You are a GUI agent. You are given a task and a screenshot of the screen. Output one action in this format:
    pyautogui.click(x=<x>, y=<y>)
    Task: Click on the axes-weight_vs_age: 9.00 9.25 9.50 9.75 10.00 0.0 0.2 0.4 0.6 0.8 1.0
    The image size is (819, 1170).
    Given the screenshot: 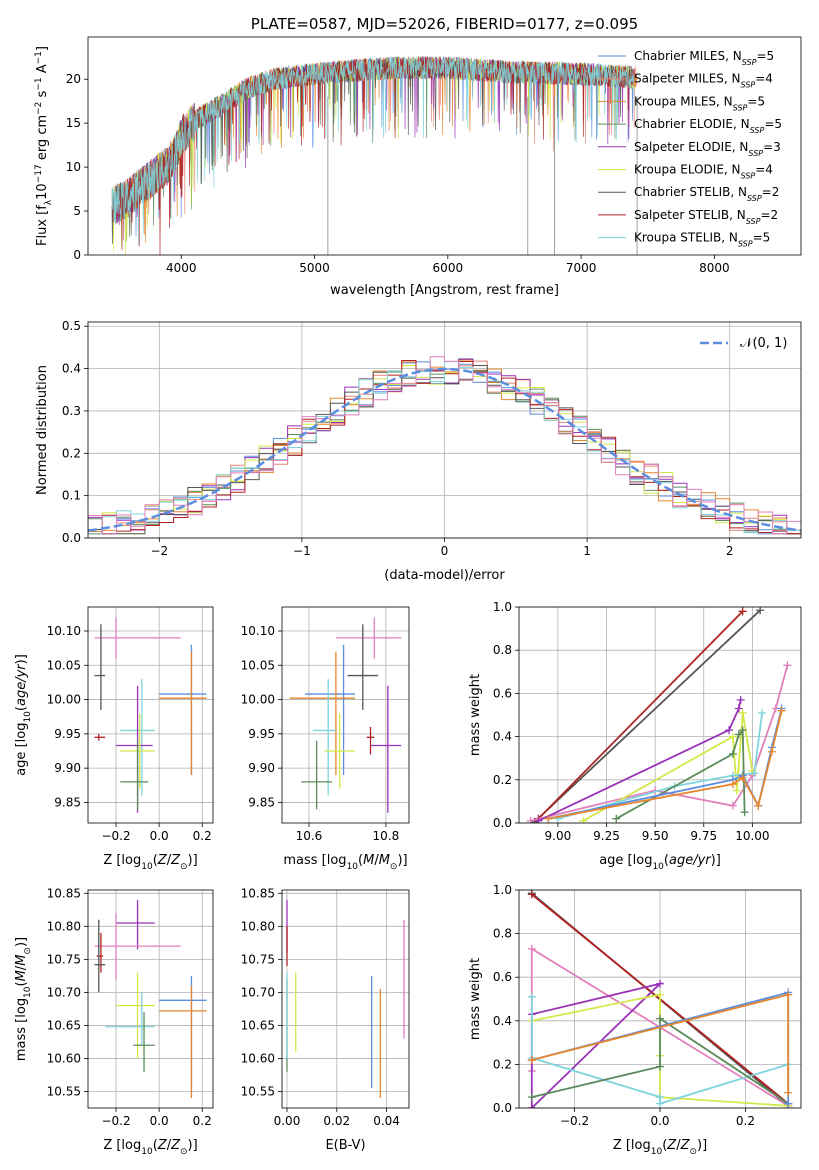 What is the action you would take?
    pyautogui.click(x=647, y=721)
    